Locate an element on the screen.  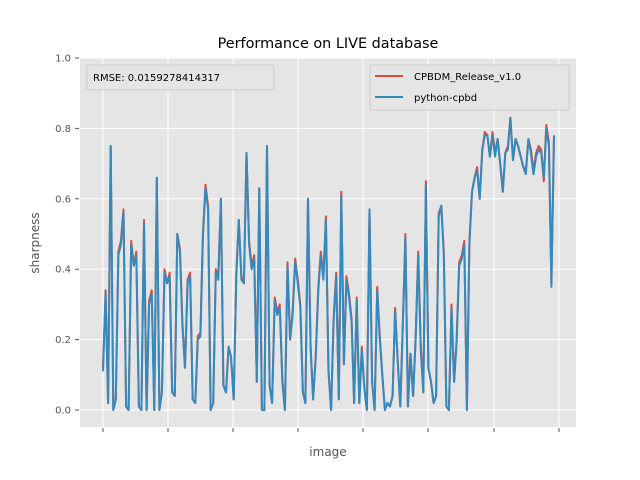
y-tick-label: 0.0 is located at coordinates (63, 411).